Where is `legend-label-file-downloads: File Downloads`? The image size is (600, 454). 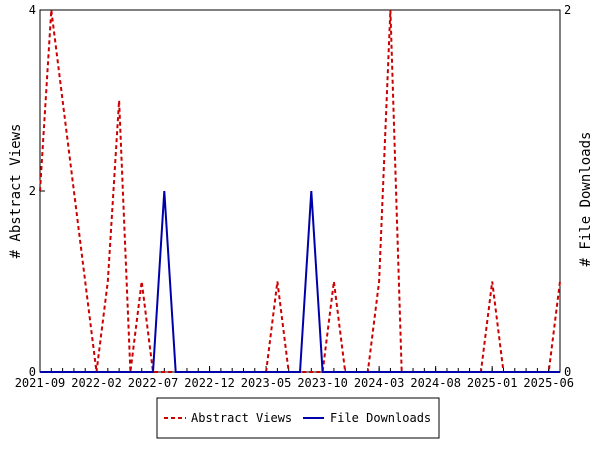
legend-label-file-downloads: File Downloads is located at coordinates (380, 418).